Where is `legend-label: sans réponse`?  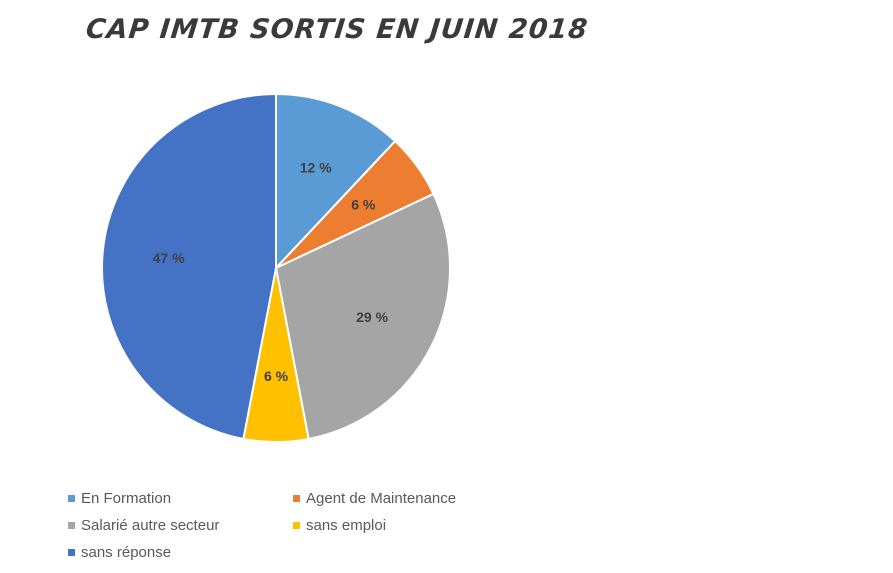
legend-label: sans réponse is located at coordinates (126, 552).